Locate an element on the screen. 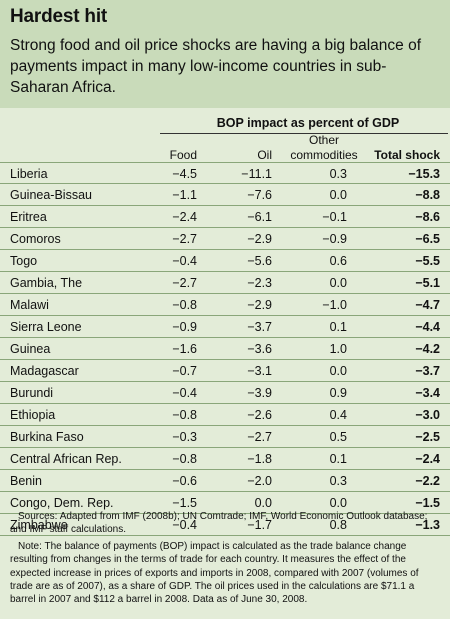 The image size is (450, 619). total-cell: −3.7 is located at coordinates (427, 371).